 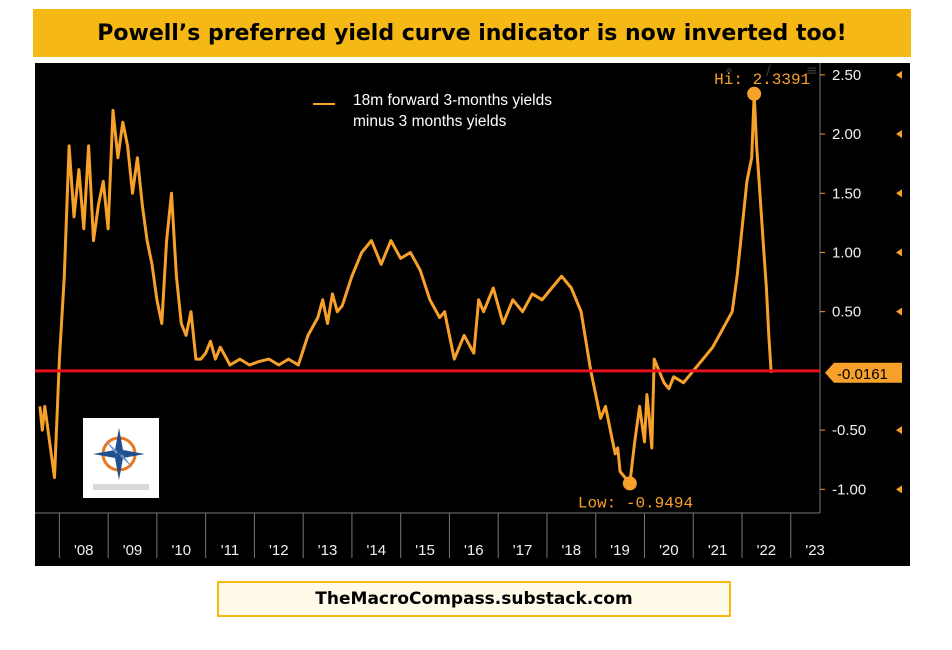 I want to click on y-tick-label: 2.50, so click(x=846, y=75).